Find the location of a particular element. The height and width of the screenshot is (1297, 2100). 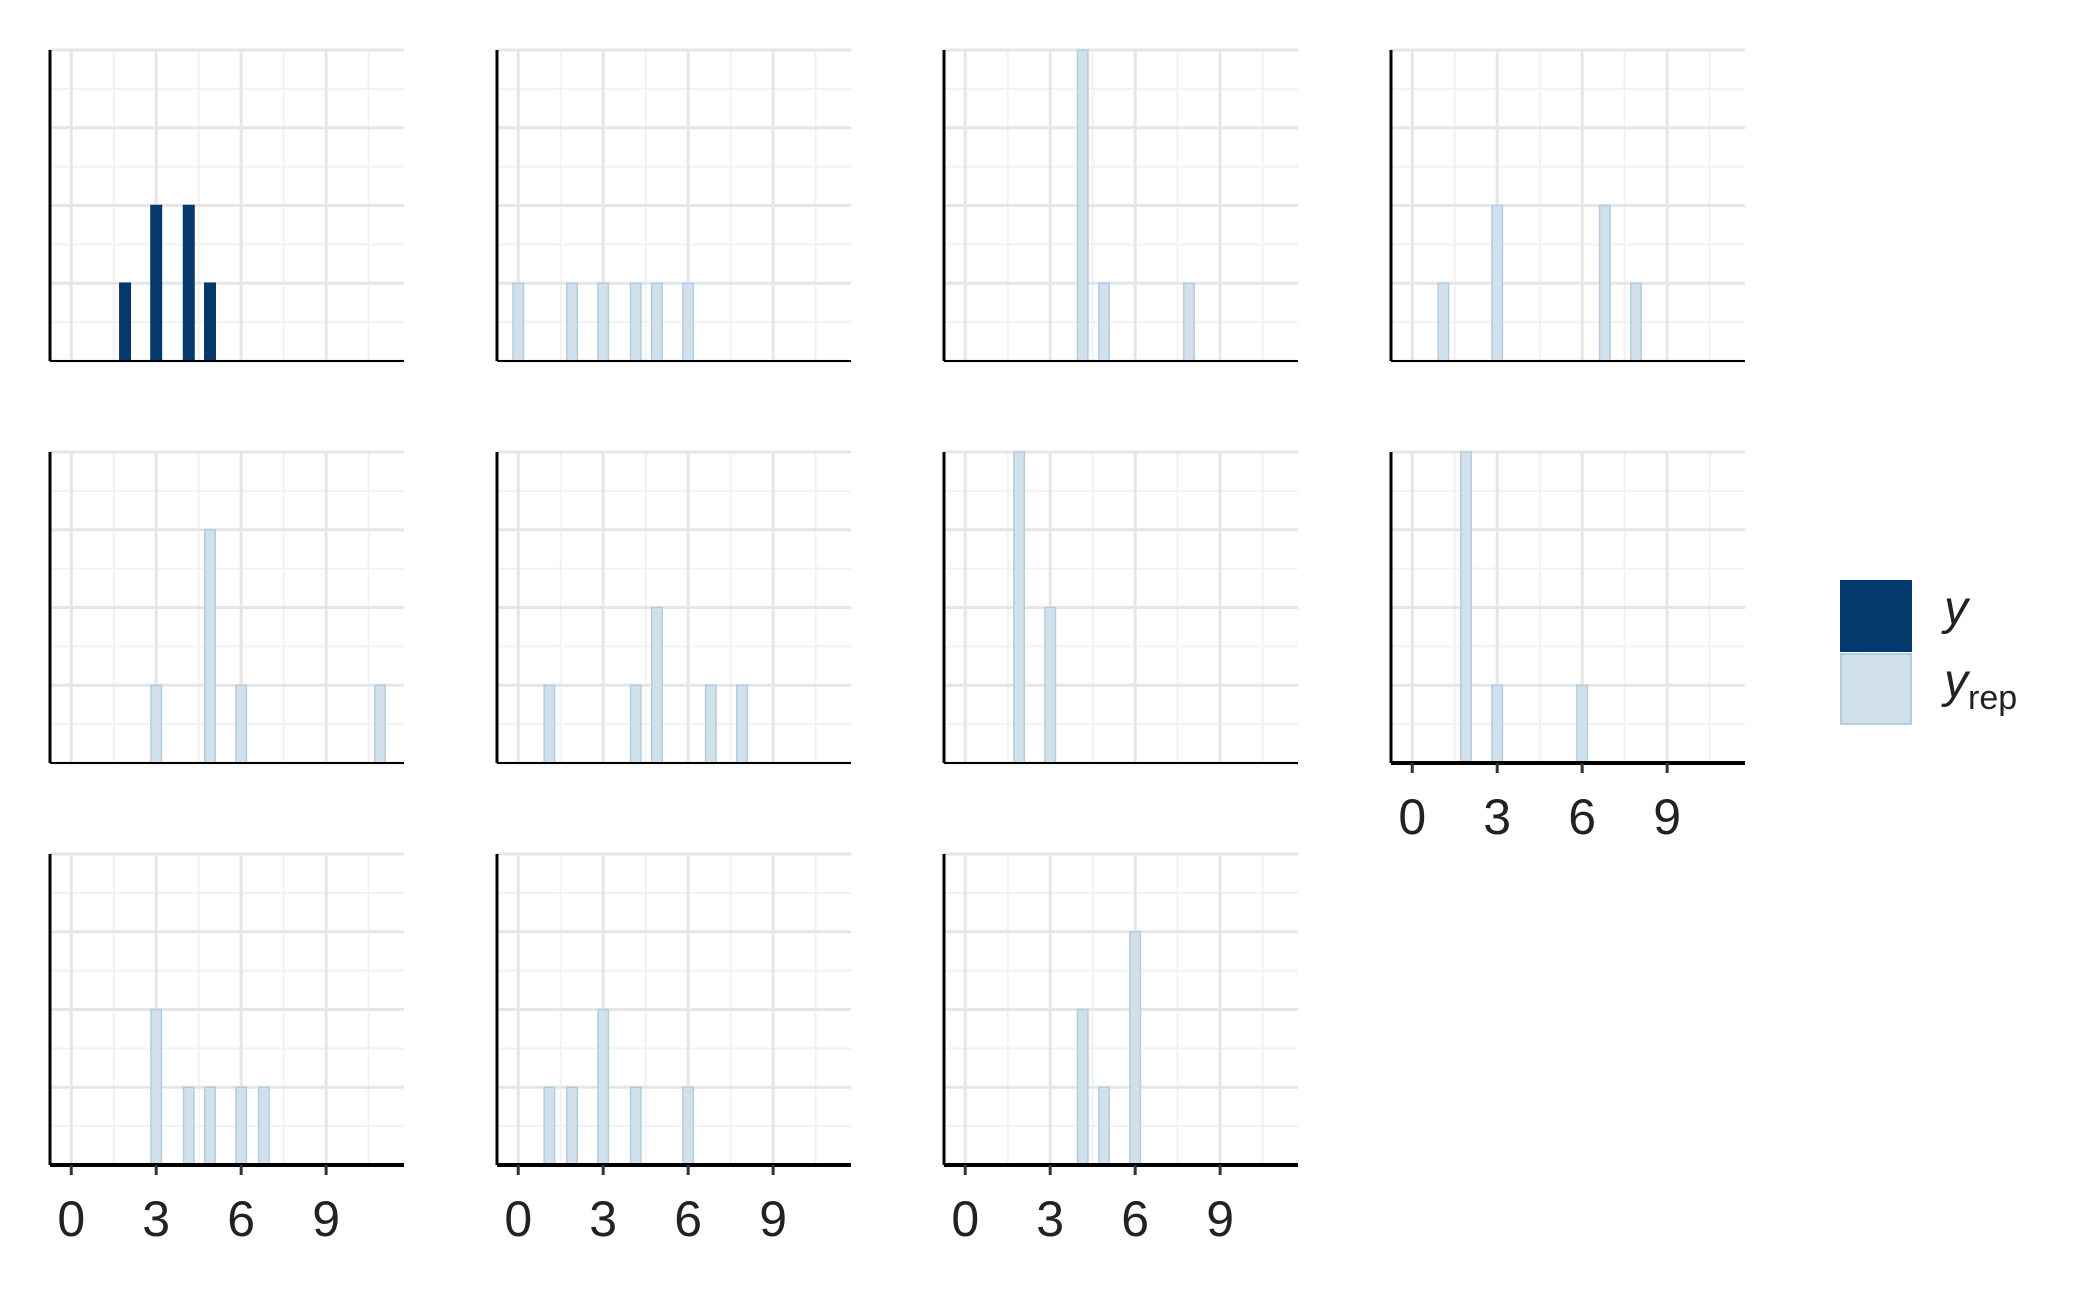

legend-subscript: rep is located at coordinates (1992, 698).